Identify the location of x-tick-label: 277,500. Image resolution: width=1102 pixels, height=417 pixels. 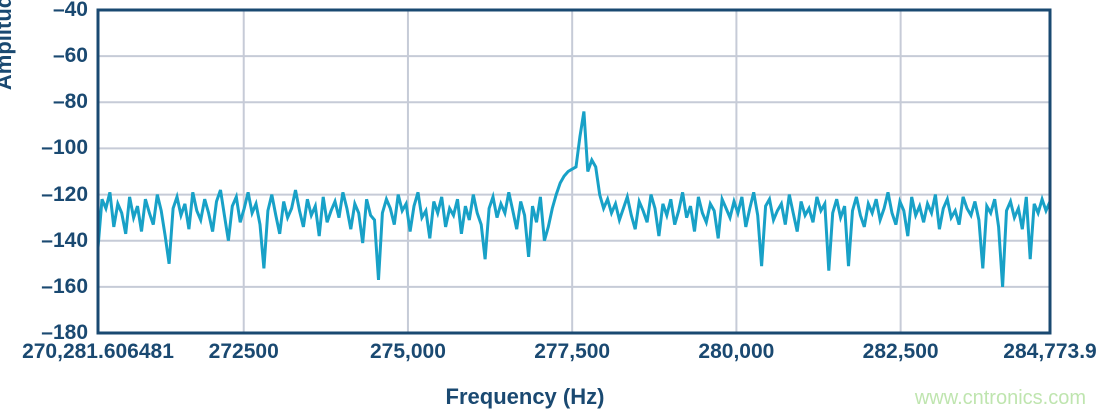
(572, 351).